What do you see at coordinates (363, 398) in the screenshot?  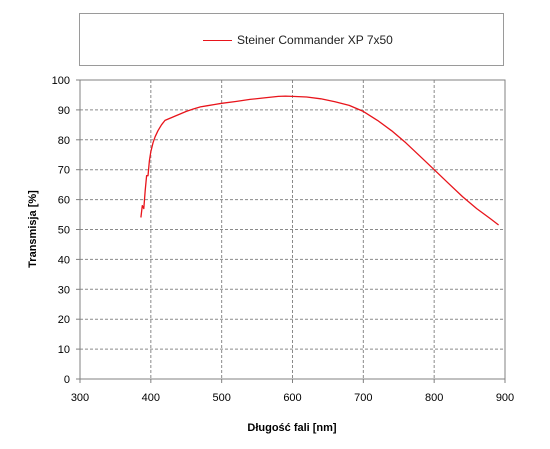 I see `x-tick-label: 700` at bounding box center [363, 398].